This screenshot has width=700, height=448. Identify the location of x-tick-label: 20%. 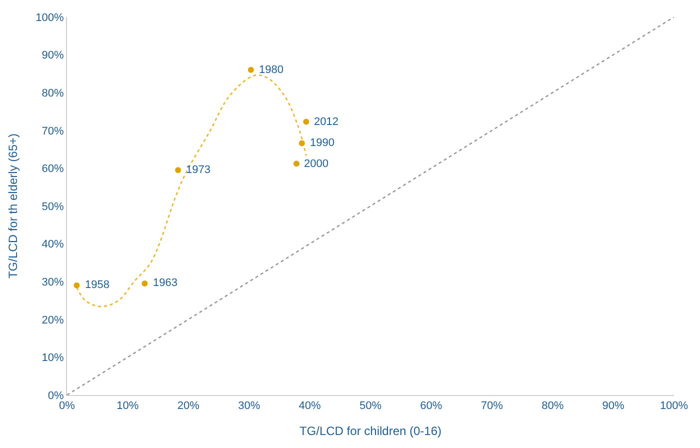
(188, 406).